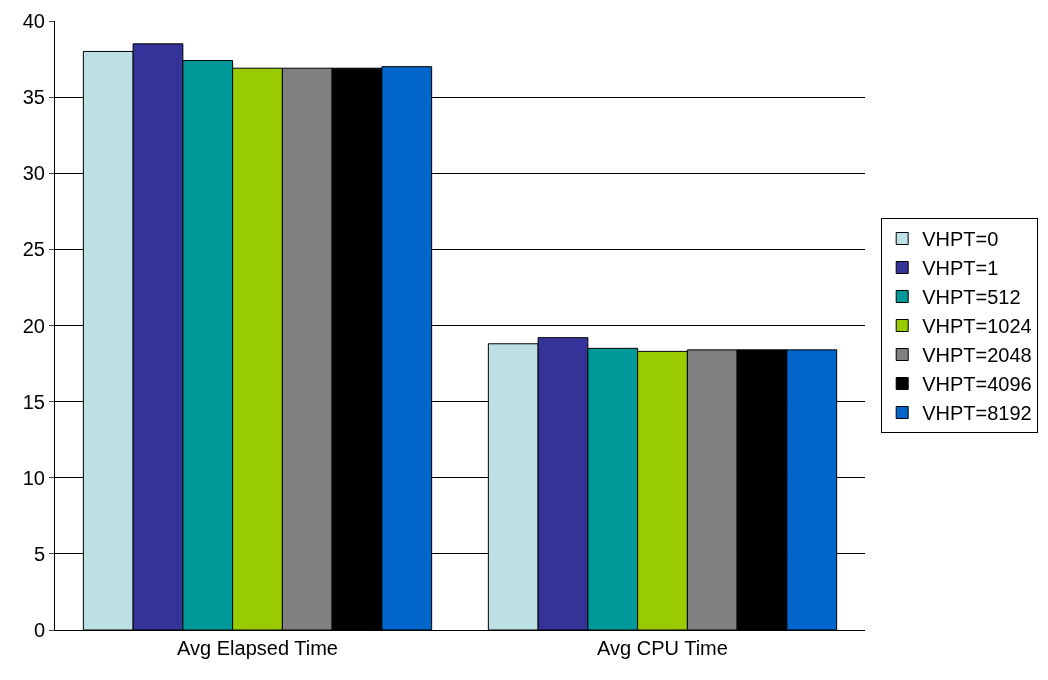  Describe the element at coordinates (960, 268) in the screenshot. I see `legend-label: VHPT=1` at that location.